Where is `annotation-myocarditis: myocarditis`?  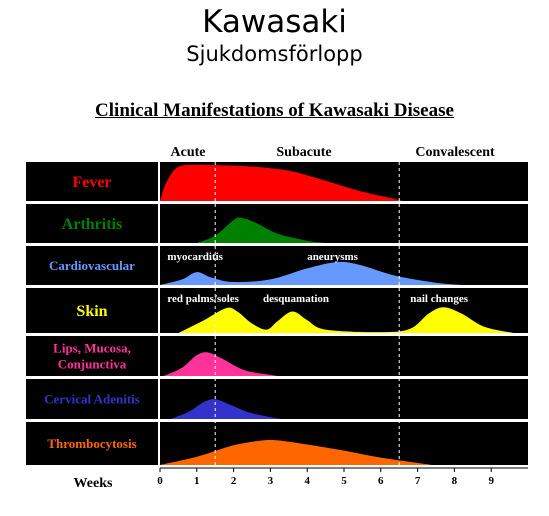 annotation-myocarditis: myocarditis is located at coordinates (195, 257).